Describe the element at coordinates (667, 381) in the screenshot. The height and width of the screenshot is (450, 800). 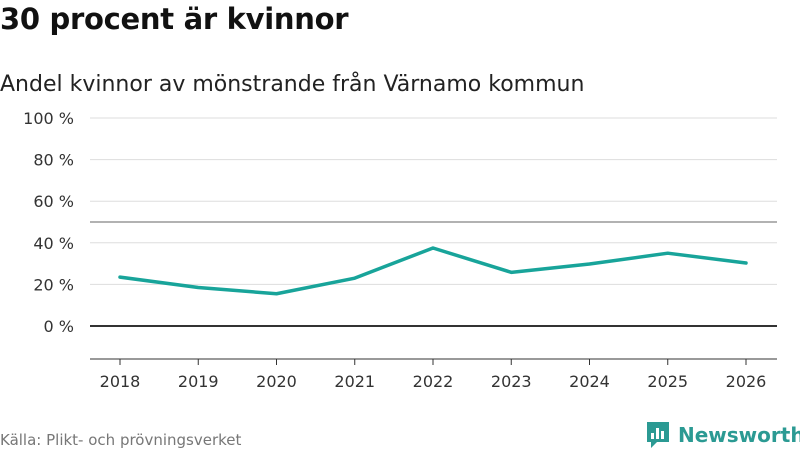
I see `x-tick-label: 2025` at that location.